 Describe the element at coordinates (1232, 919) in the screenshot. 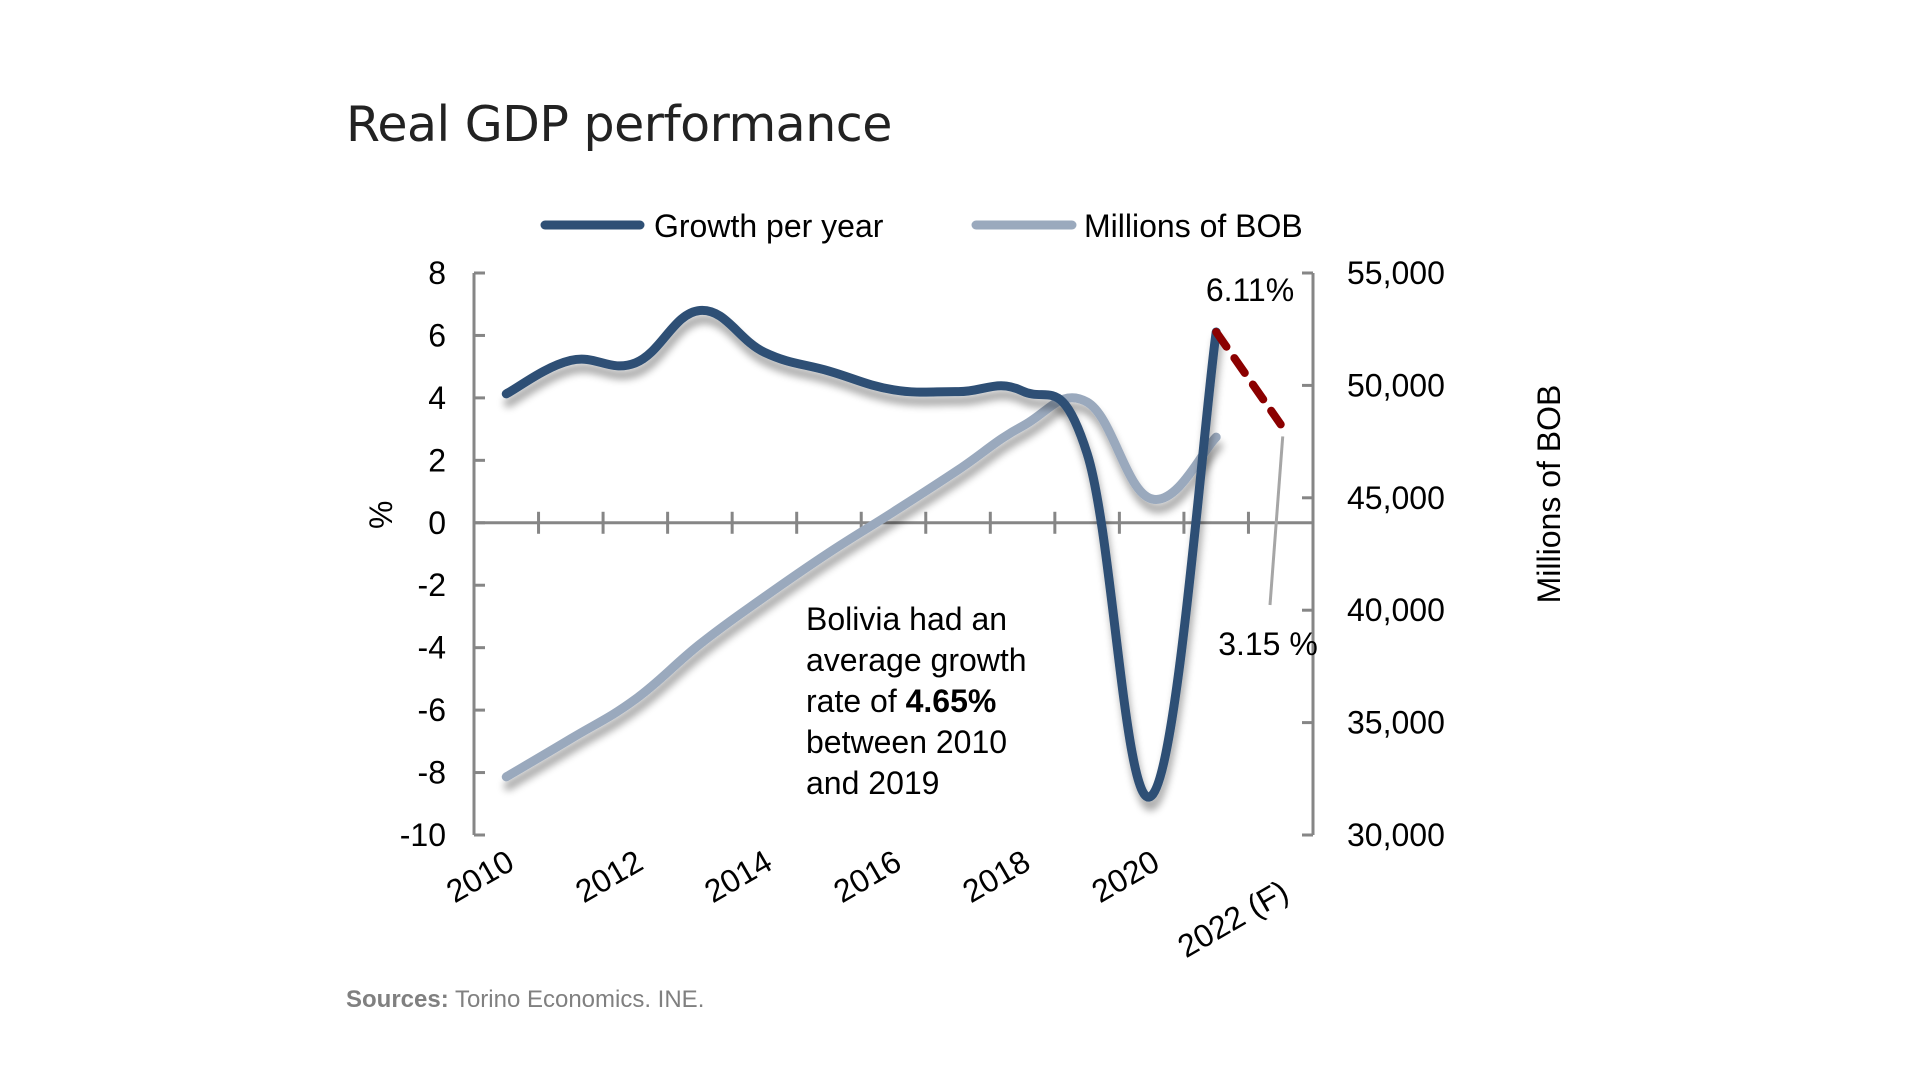

I see `x-tick-label: 2022 (F)` at that location.